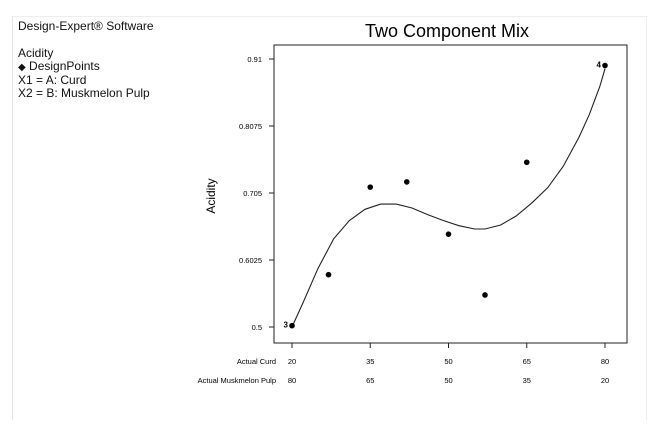 The height and width of the screenshot is (425, 651). Describe the element at coordinates (256, 361) in the screenshot. I see `x-axis-label-curd: Actual Curd` at that location.